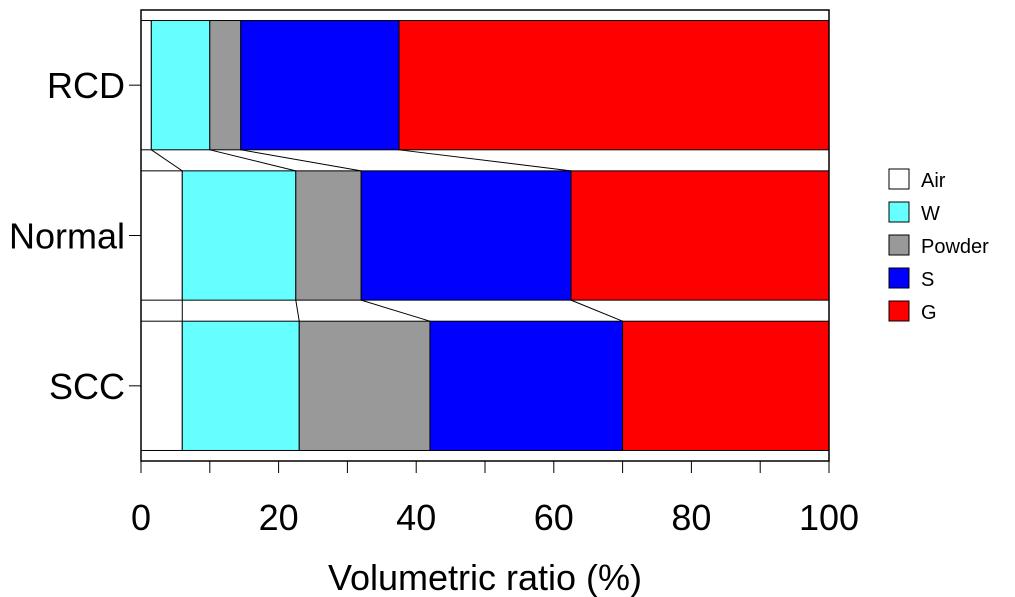  What do you see at coordinates (899, 179) in the screenshot?
I see `legend-swatch-air` at bounding box center [899, 179].